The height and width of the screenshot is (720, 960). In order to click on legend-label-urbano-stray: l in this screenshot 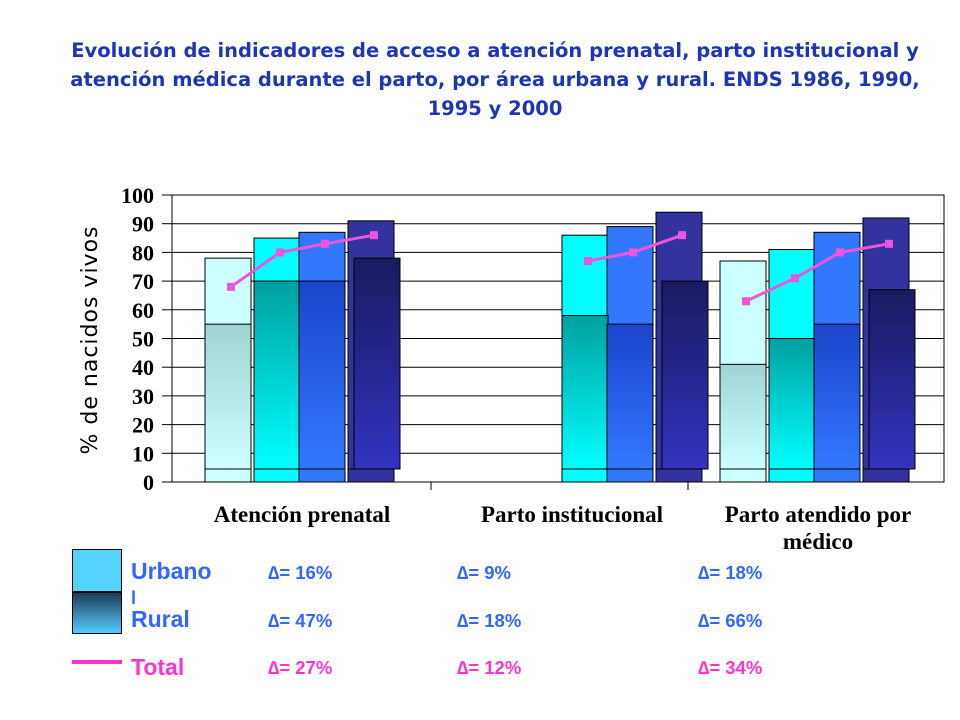, I will do `click(134, 598)`.